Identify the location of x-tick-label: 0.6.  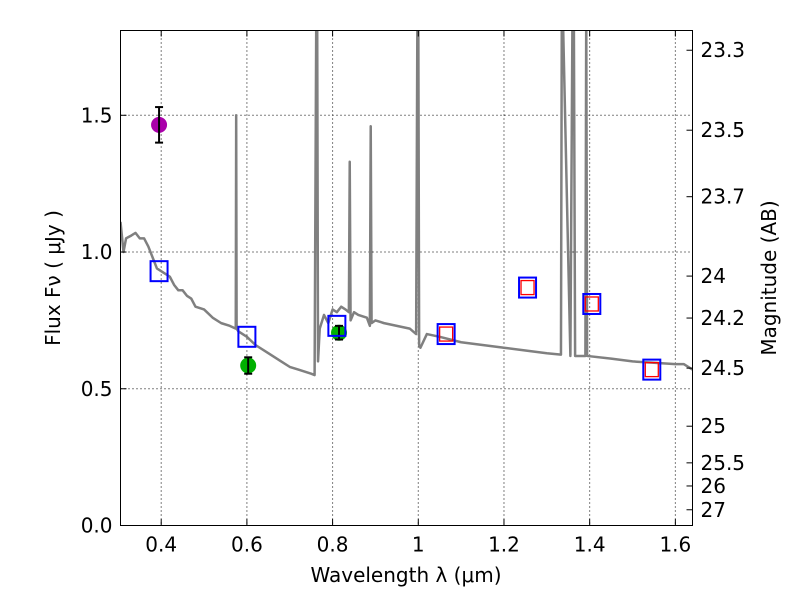
(247, 545).